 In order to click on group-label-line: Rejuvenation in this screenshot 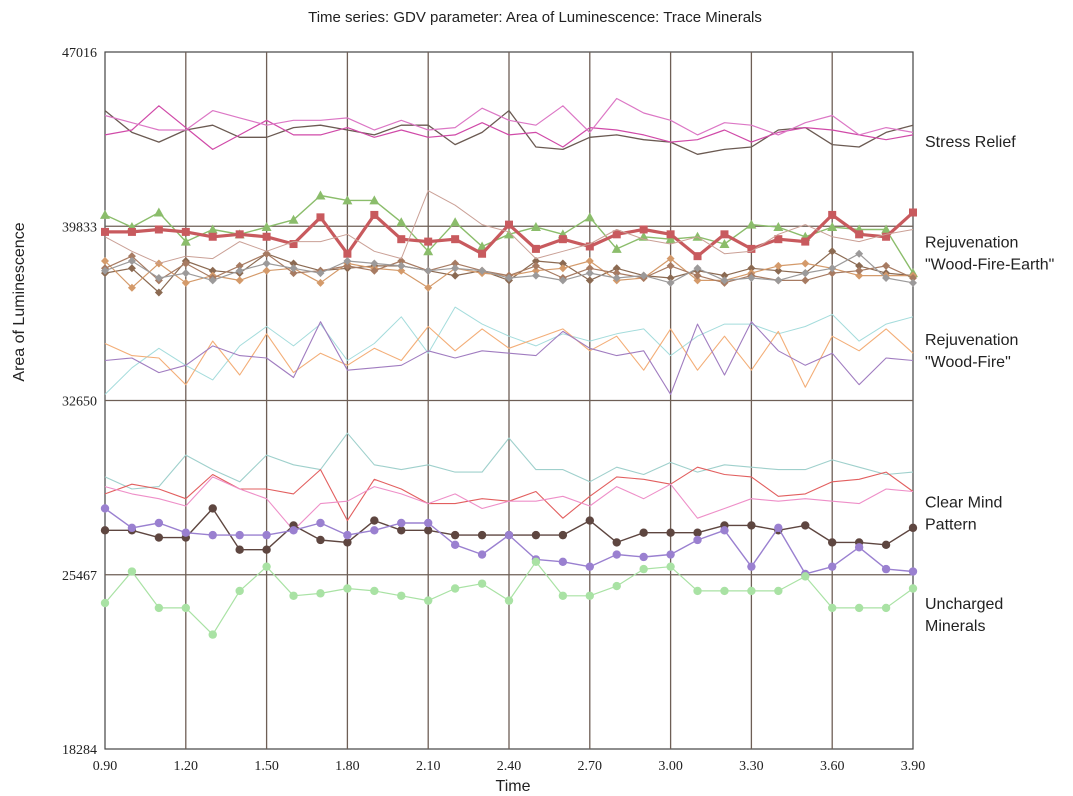, I will do `click(971, 243)`.